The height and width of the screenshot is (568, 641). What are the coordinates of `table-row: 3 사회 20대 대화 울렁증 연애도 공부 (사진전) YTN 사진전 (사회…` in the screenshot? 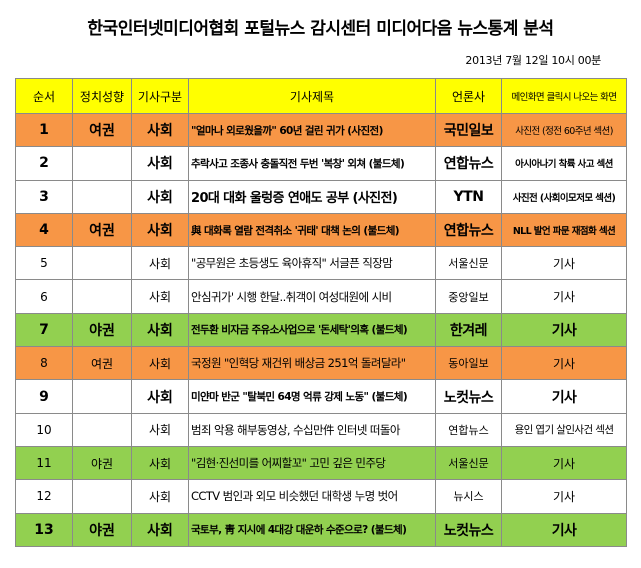 It's located at (321, 196).